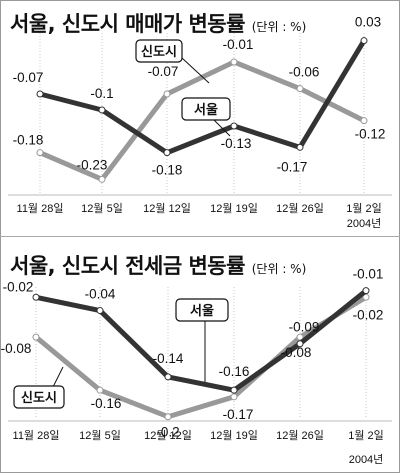  I want to click on panel-divider, so click(200, 236).